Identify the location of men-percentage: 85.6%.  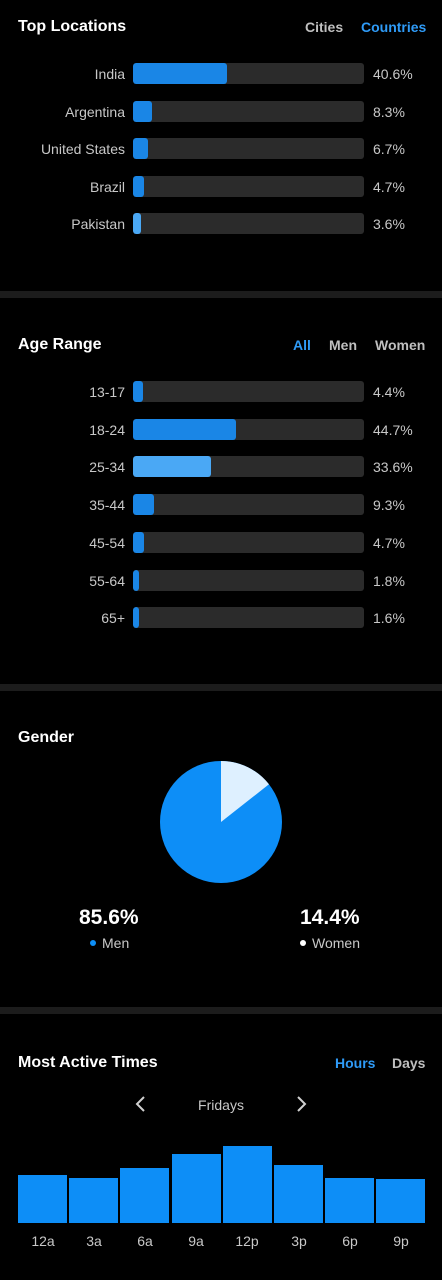
(109, 917).